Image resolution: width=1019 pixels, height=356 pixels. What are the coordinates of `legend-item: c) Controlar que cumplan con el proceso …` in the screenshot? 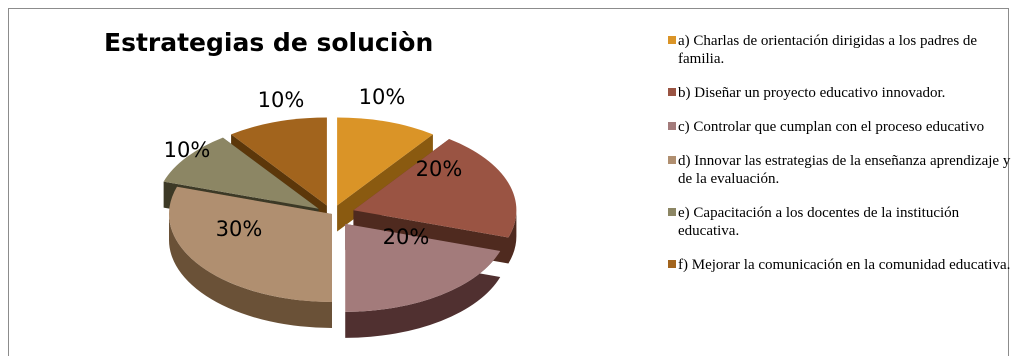 It's located at (840, 127).